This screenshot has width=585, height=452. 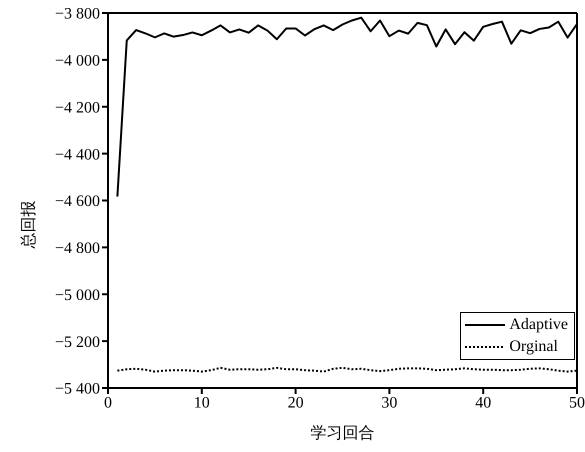 I want to click on y-tick-label: −4 800, so click(x=77, y=249).